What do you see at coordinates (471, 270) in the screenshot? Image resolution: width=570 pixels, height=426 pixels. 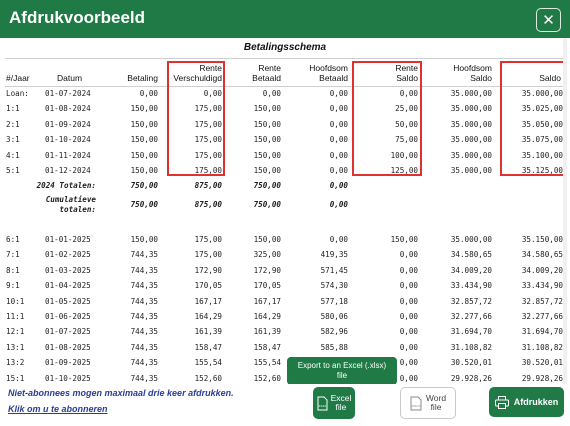 I see `cell-principal-balance: 34.009,20` at bounding box center [471, 270].